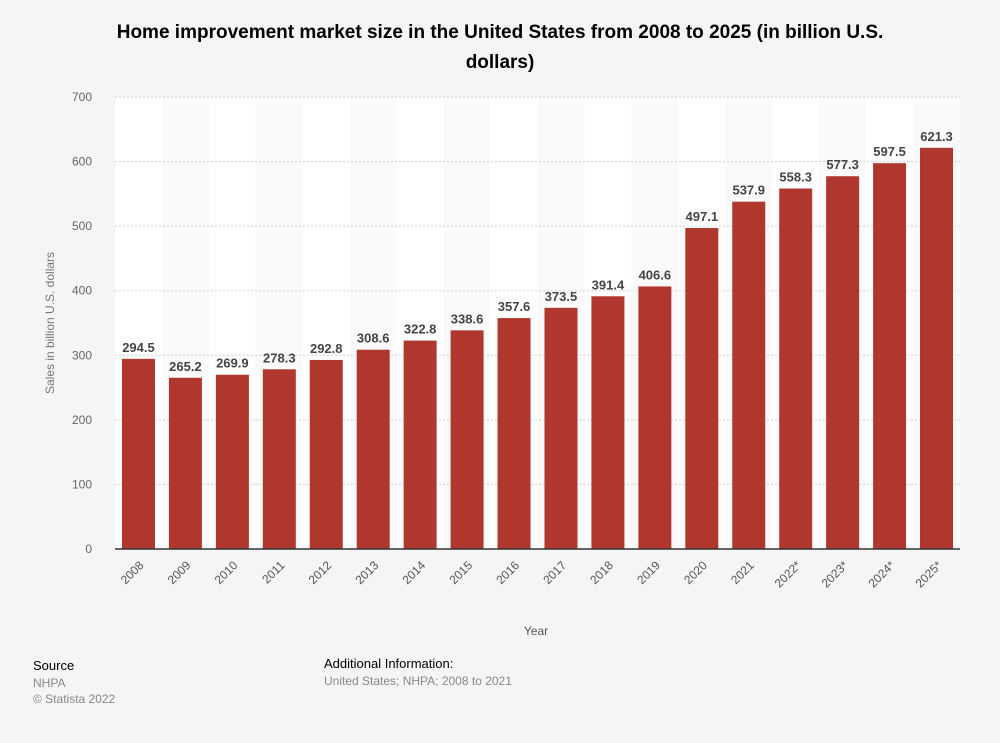  Describe the element at coordinates (460, 572) in the screenshot. I see `x-tick-label: 2015` at that location.